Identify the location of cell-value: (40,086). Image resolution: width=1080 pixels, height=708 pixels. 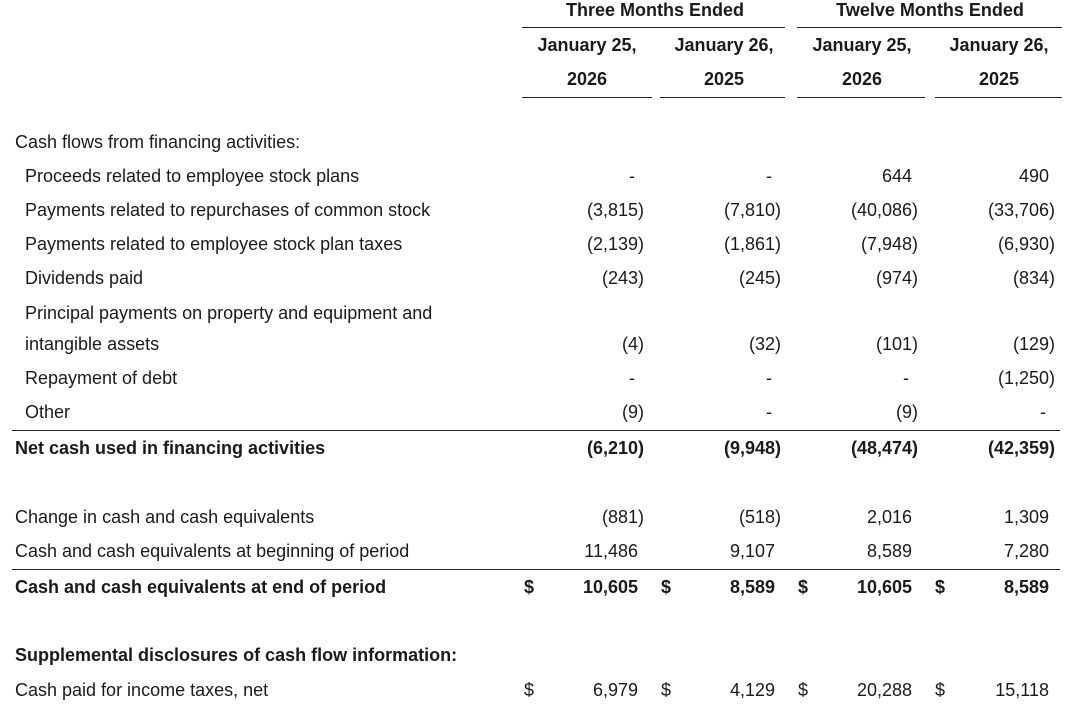
(884, 210).